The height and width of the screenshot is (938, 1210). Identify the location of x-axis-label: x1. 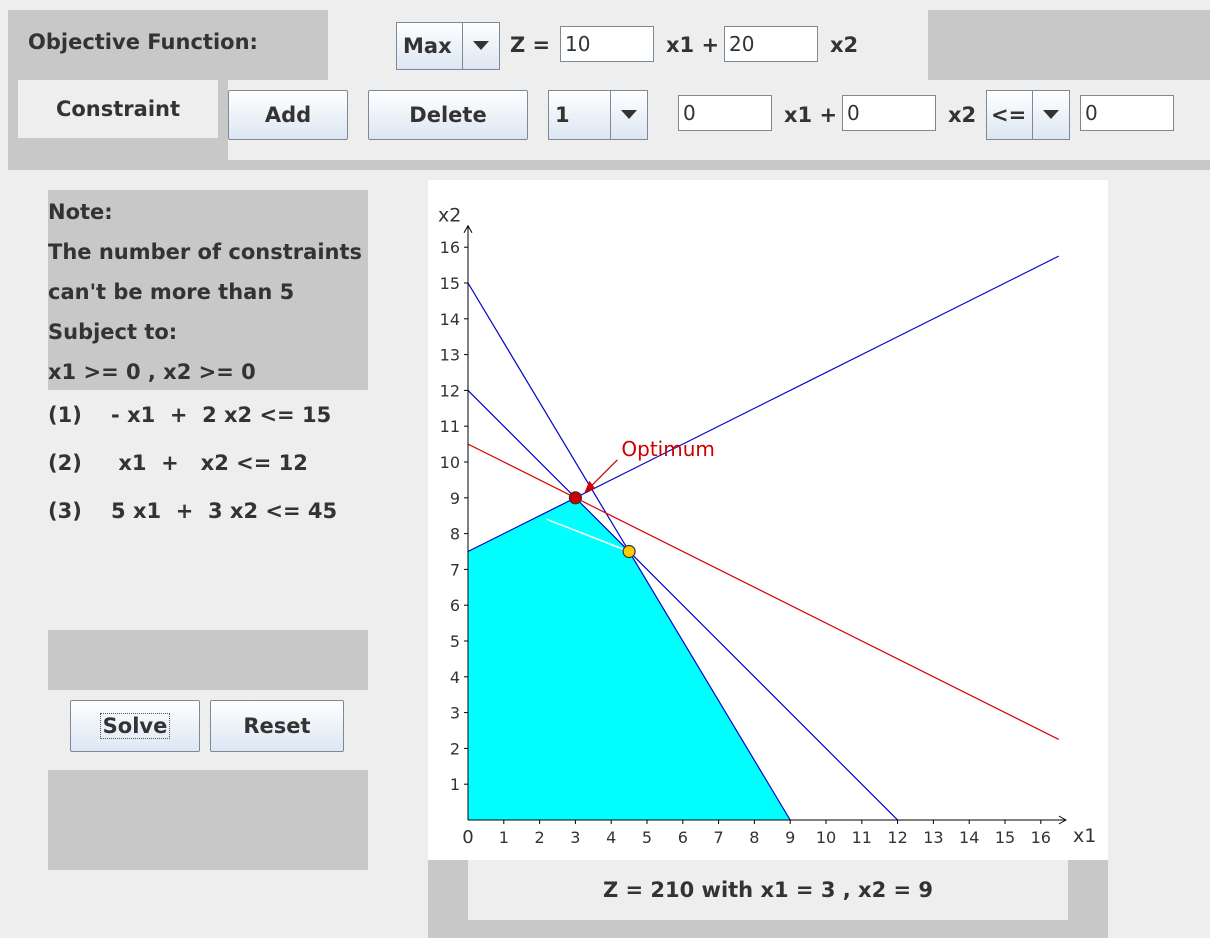
(1084, 836).